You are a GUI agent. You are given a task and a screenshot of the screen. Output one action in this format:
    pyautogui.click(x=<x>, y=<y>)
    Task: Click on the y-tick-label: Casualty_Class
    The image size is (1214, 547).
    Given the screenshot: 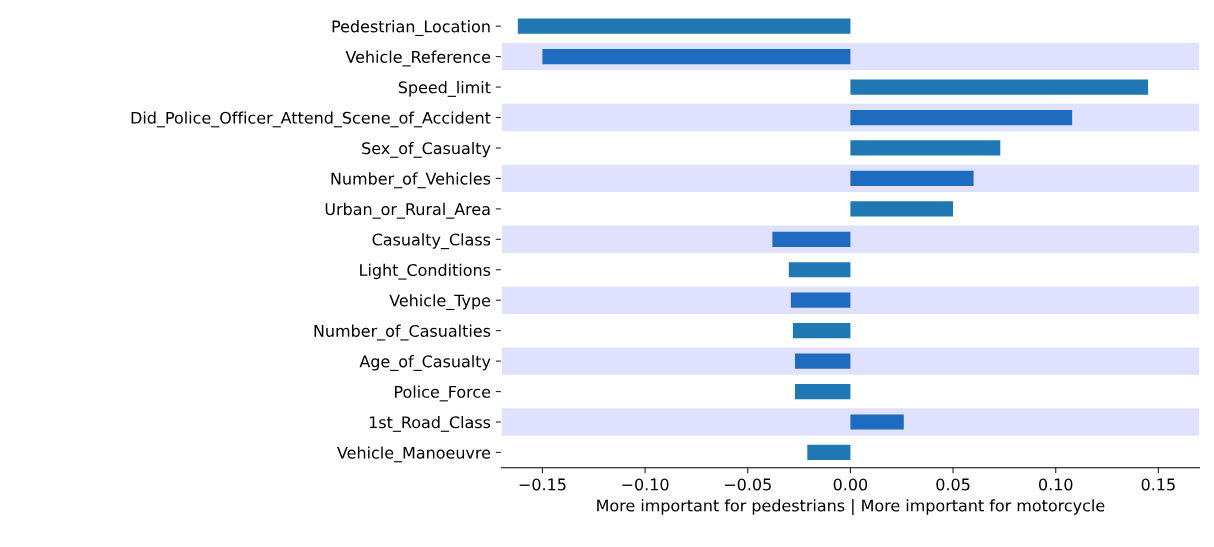 What is the action you would take?
    pyautogui.click(x=431, y=241)
    